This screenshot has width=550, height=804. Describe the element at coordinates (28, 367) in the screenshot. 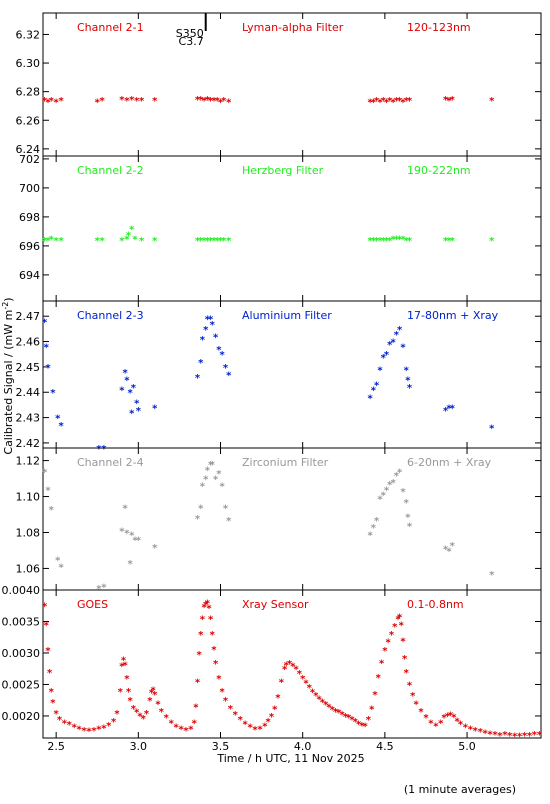

I see `y-tick-label: 2.45` at that location.